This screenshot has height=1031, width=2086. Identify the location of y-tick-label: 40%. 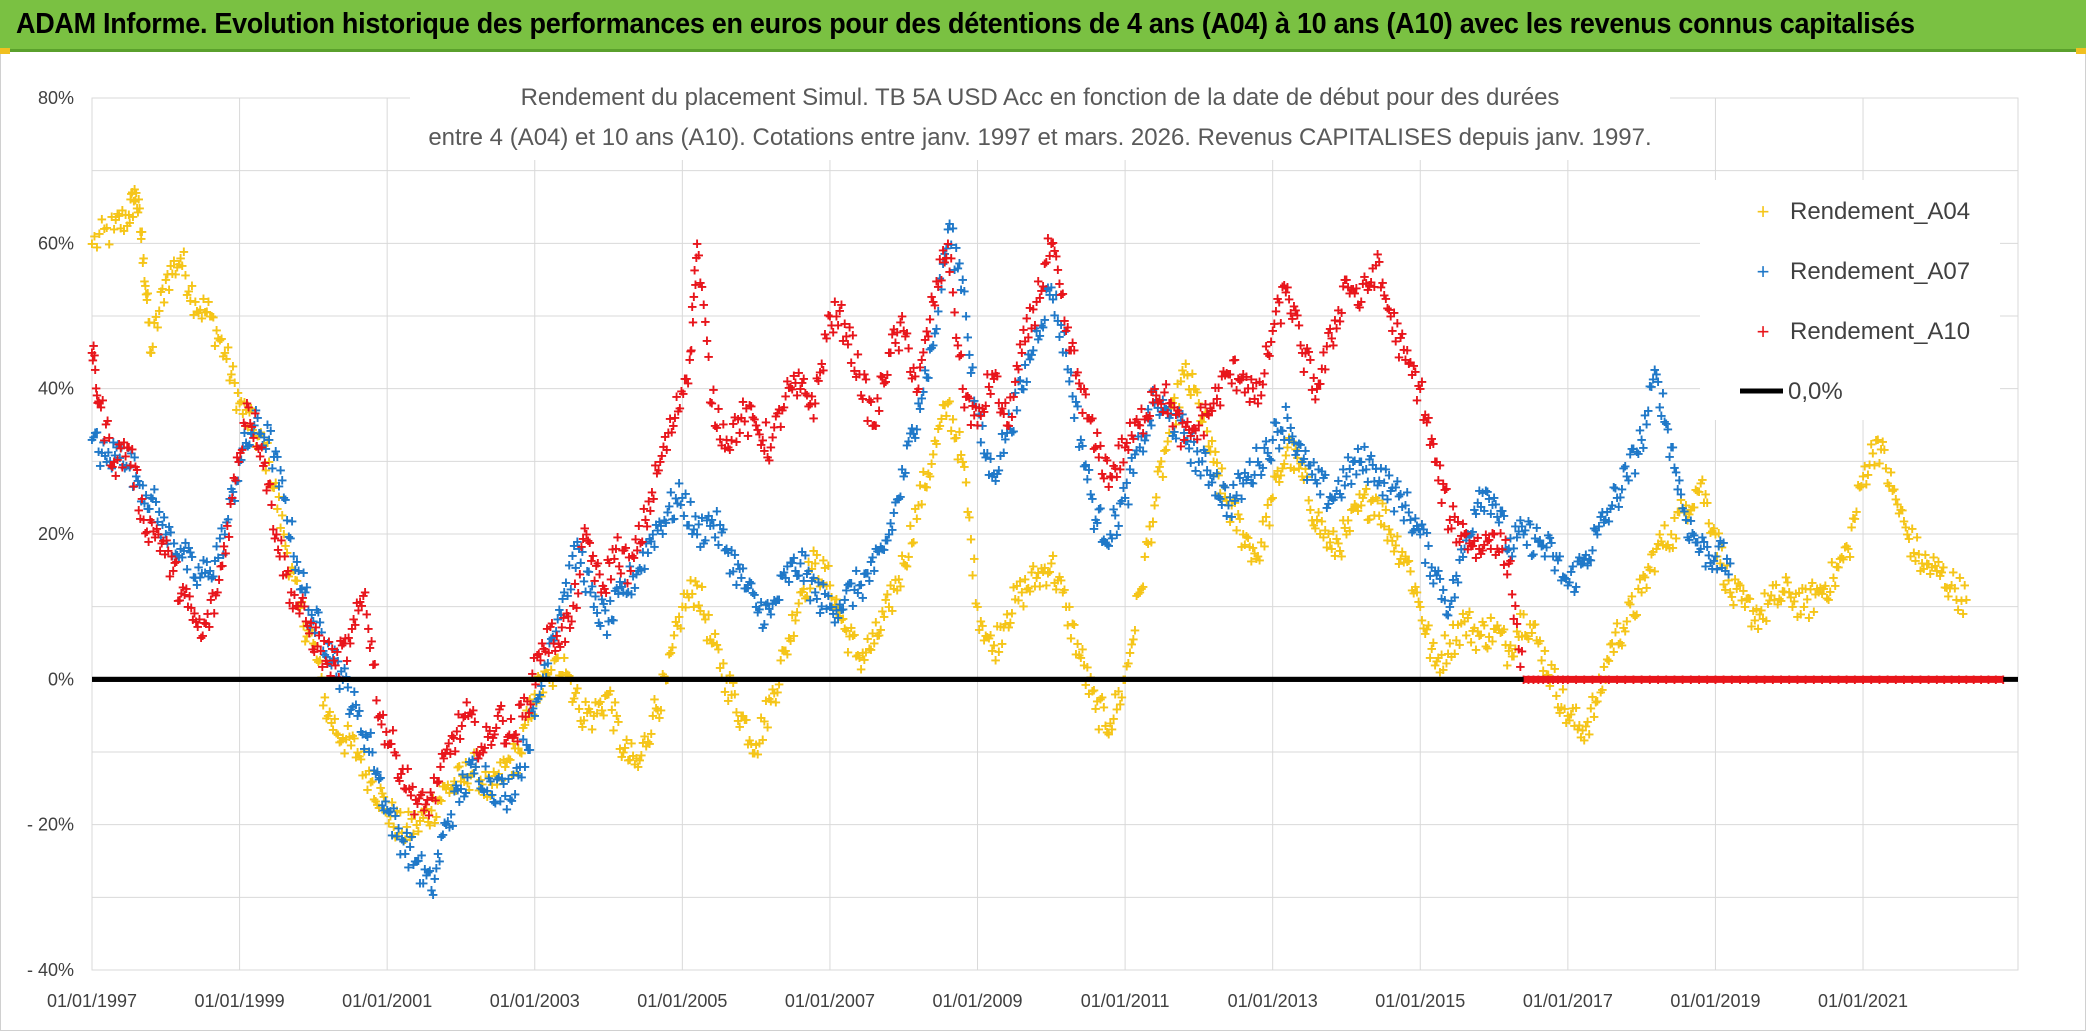
(56, 389).